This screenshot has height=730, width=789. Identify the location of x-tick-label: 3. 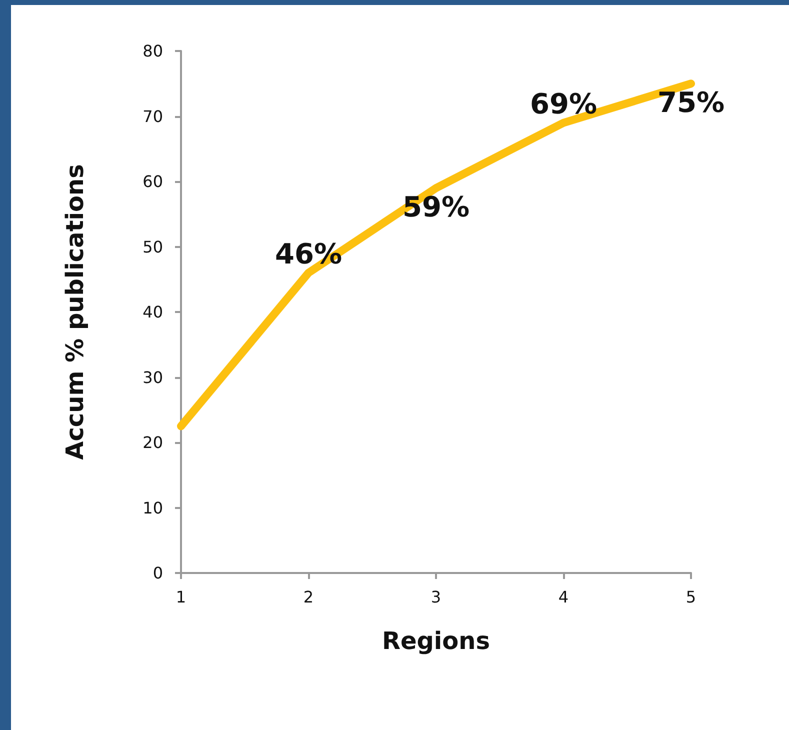
(436, 597).